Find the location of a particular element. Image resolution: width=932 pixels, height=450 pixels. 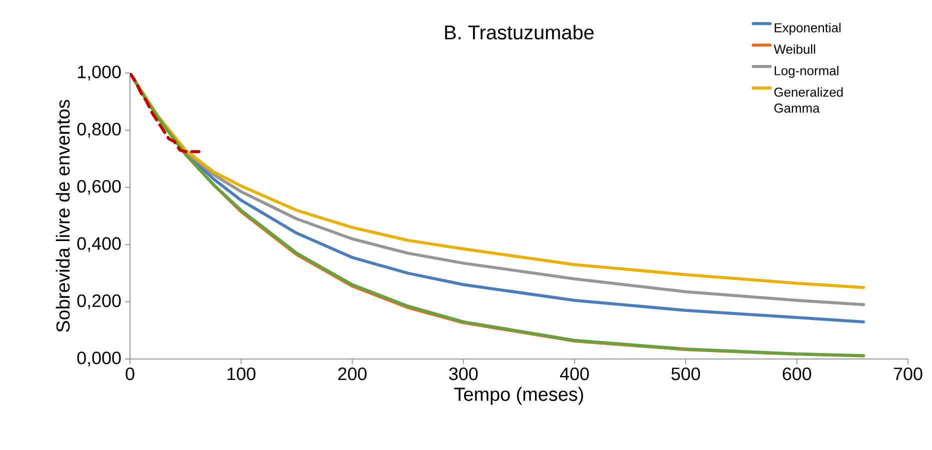

x-tick-label: 500 is located at coordinates (685, 374).